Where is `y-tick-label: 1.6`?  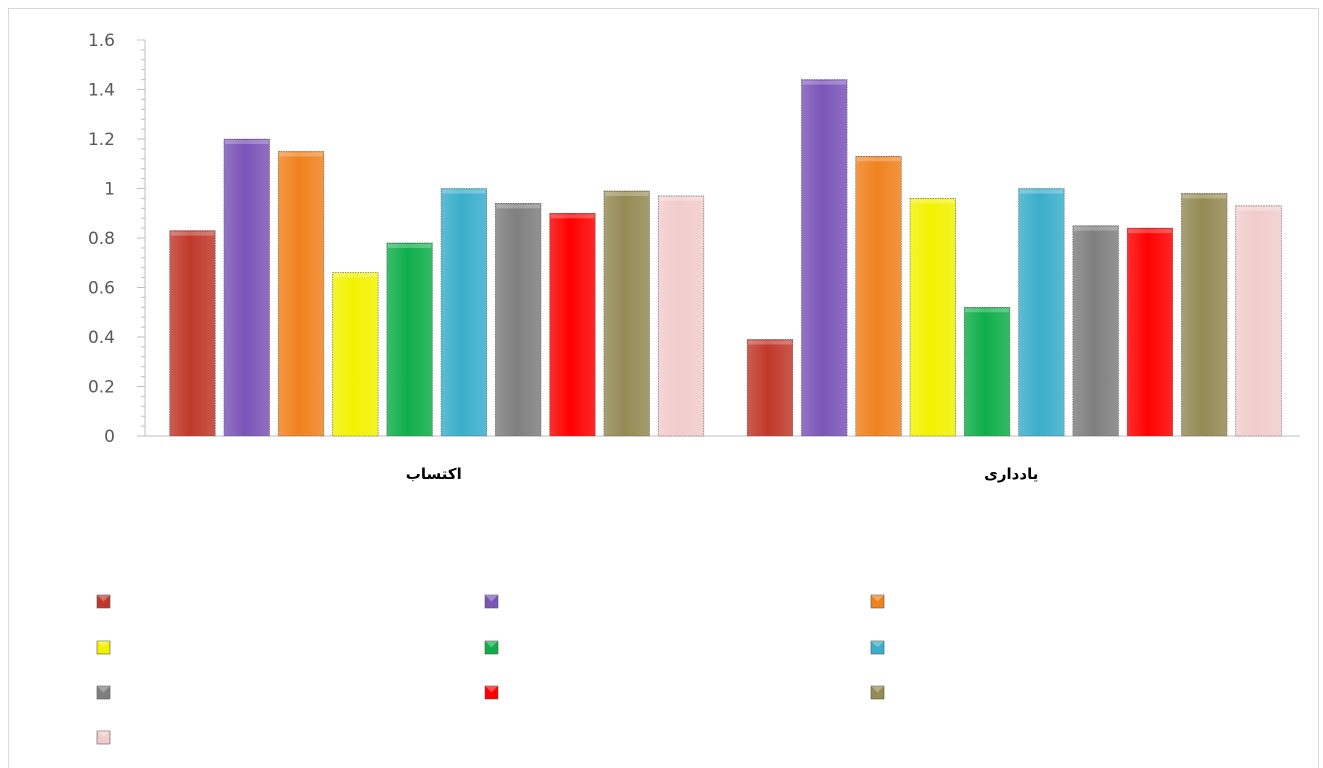 y-tick-label: 1.6 is located at coordinates (101, 41).